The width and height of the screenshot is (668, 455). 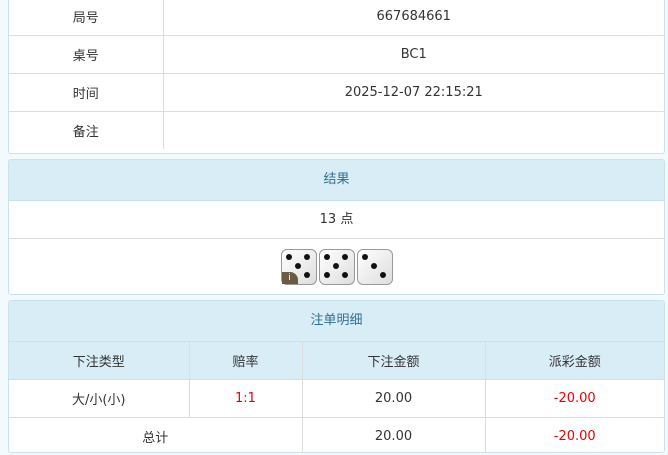 What do you see at coordinates (393, 434) in the screenshot?
I see `total-amount: 20.00` at bounding box center [393, 434].